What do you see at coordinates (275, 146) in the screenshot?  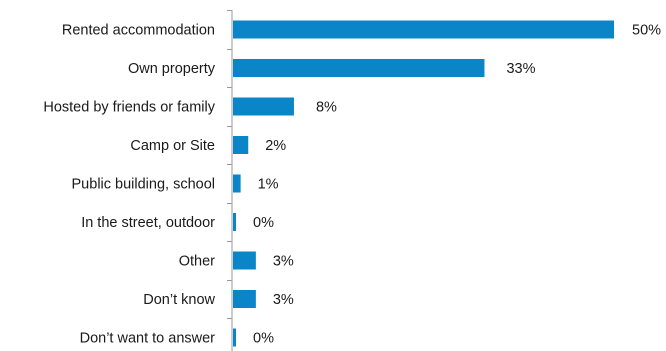 I see `value-label: 2%` at bounding box center [275, 146].